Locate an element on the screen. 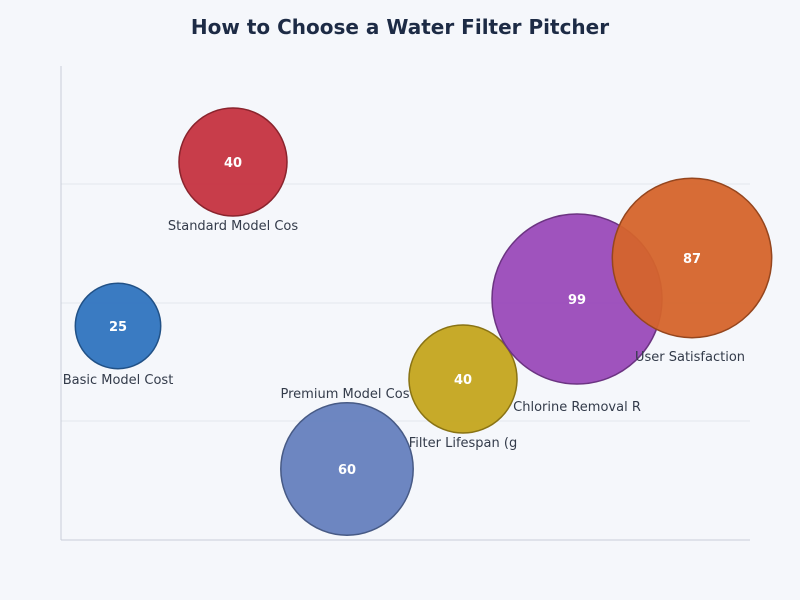 Image resolution: width=800 pixels, height=600 pixels. bubble-category-label: Premium Model Cos is located at coordinates (345, 394).